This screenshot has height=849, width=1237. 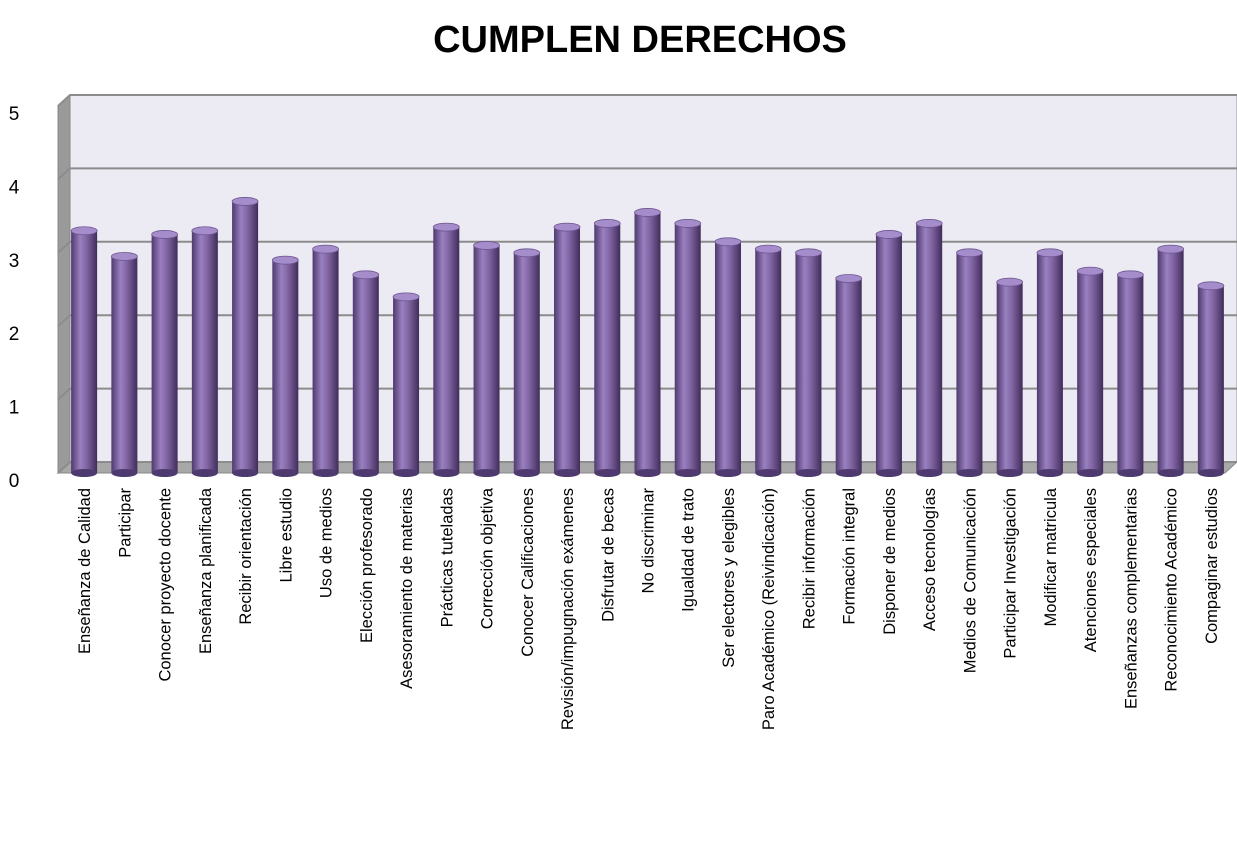 What do you see at coordinates (930, 559) in the screenshot?
I see `x-tick-label: Acceso tecnologías` at bounding box center [930, 559].